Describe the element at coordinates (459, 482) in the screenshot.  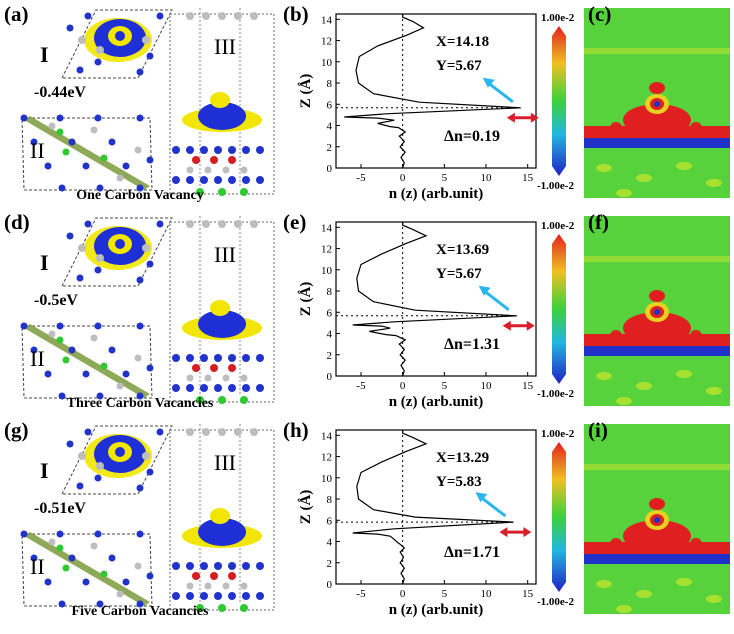
I see `annot-y: Y=5.83` at that location.